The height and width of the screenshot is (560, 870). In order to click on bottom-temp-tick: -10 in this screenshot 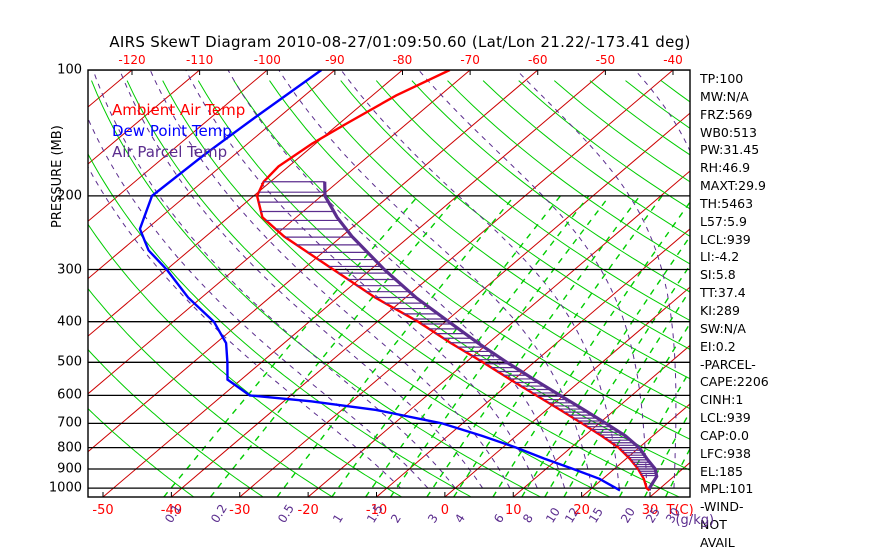, I will do `click(376, 510)`.